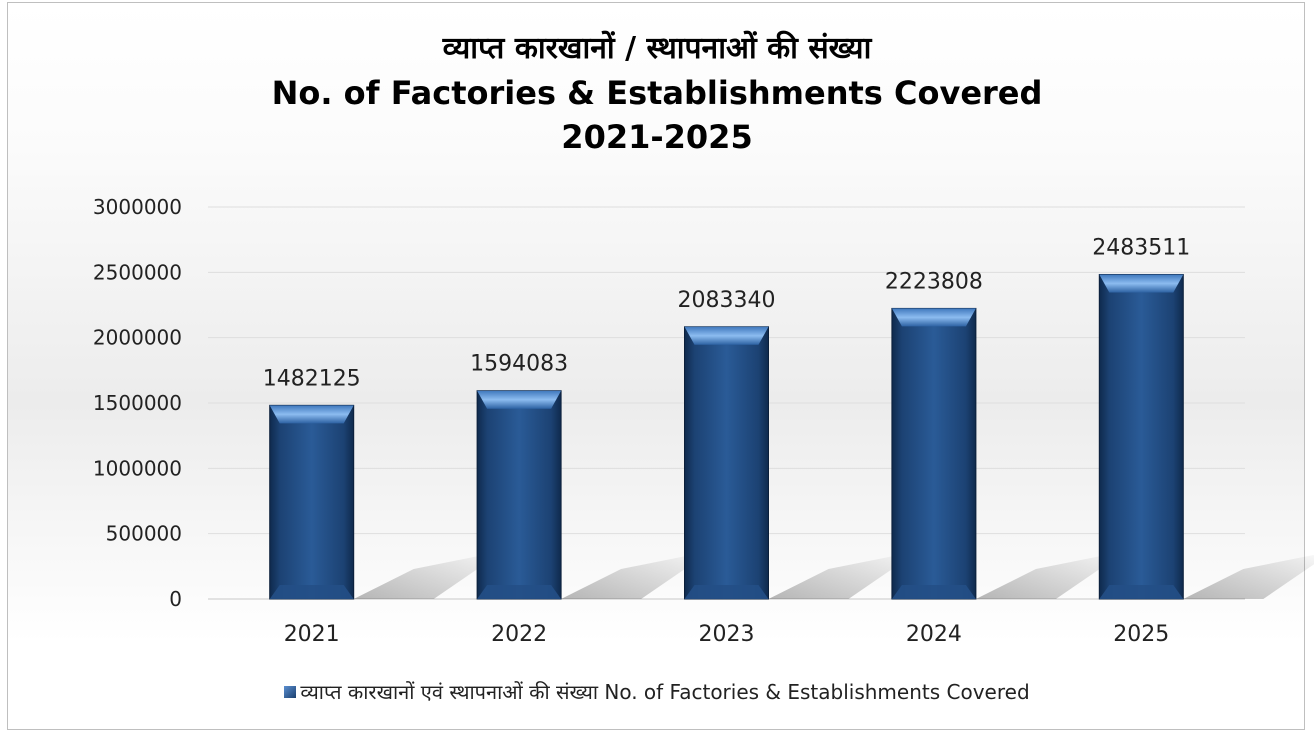  Describe the element at coordinates (1141, 634) in the screenshot. I see `x-tick-label: 2025` at that location.